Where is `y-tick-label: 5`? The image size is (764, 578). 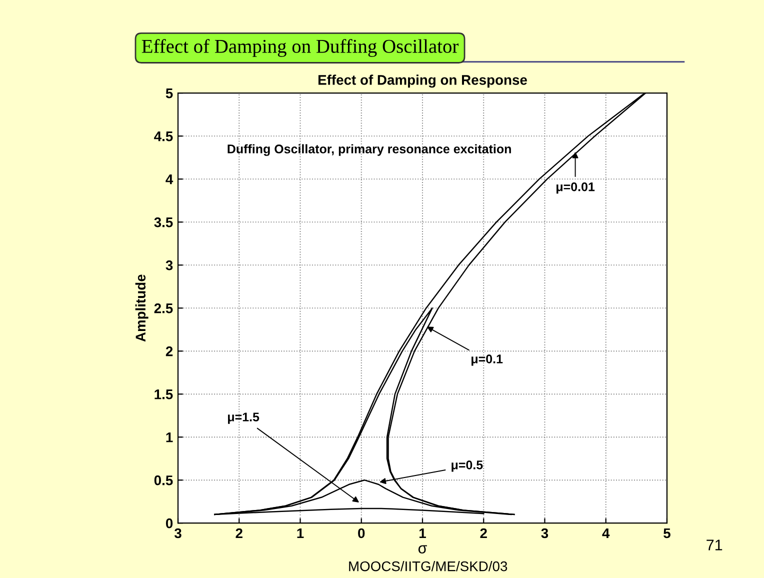 y-tick-label: 5 is located at coordinates (169, 93).